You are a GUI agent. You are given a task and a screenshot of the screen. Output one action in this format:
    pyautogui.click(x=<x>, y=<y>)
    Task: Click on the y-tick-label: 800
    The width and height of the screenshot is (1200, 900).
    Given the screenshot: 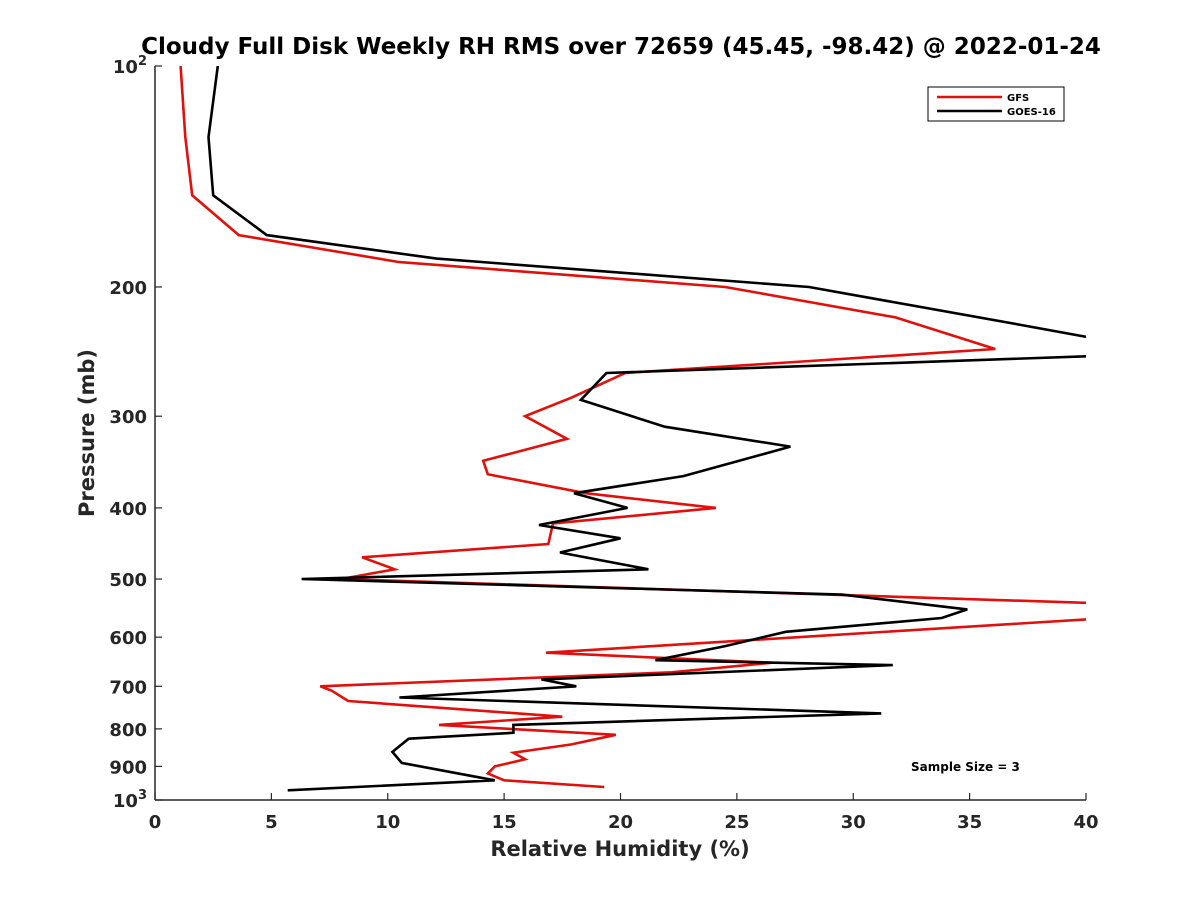 What is the action you would take?
    pyautogui.click(x=128, y=730)
    